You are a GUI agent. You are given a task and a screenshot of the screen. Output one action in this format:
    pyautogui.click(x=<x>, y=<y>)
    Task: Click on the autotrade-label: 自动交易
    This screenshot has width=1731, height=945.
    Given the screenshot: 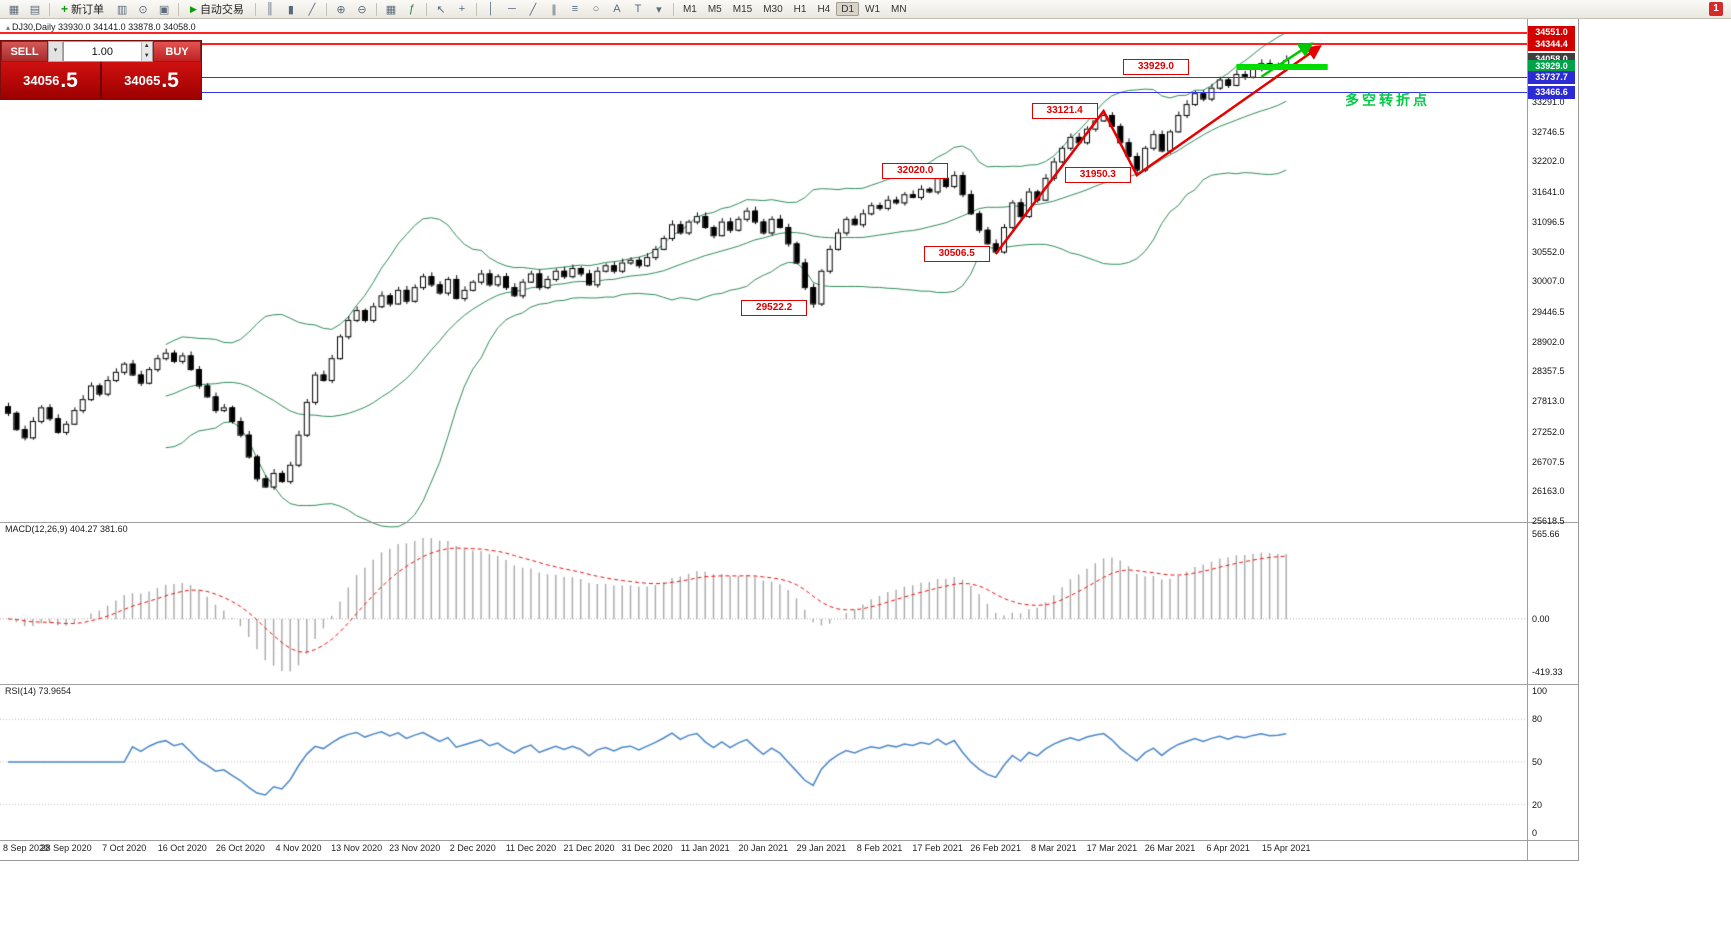 What is the action you would take?
    pyautogui.click(x=221, y=10)
    